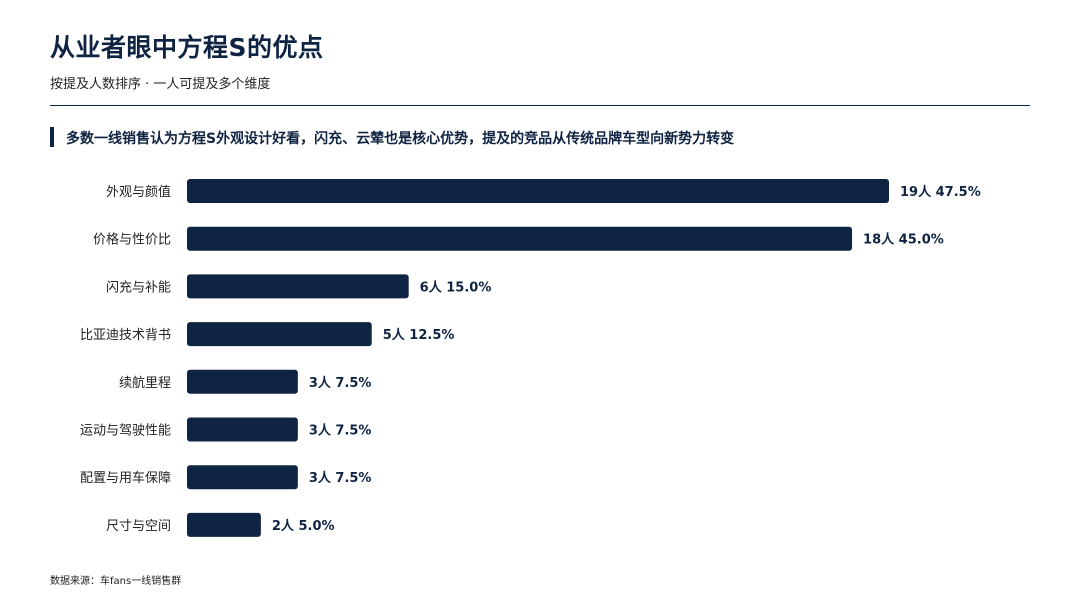  What do you see at coordinates (187, 47) in the screenshot?
I see `page-title: 从业者眼中方程S的优点` at bounding box center [187, 47].